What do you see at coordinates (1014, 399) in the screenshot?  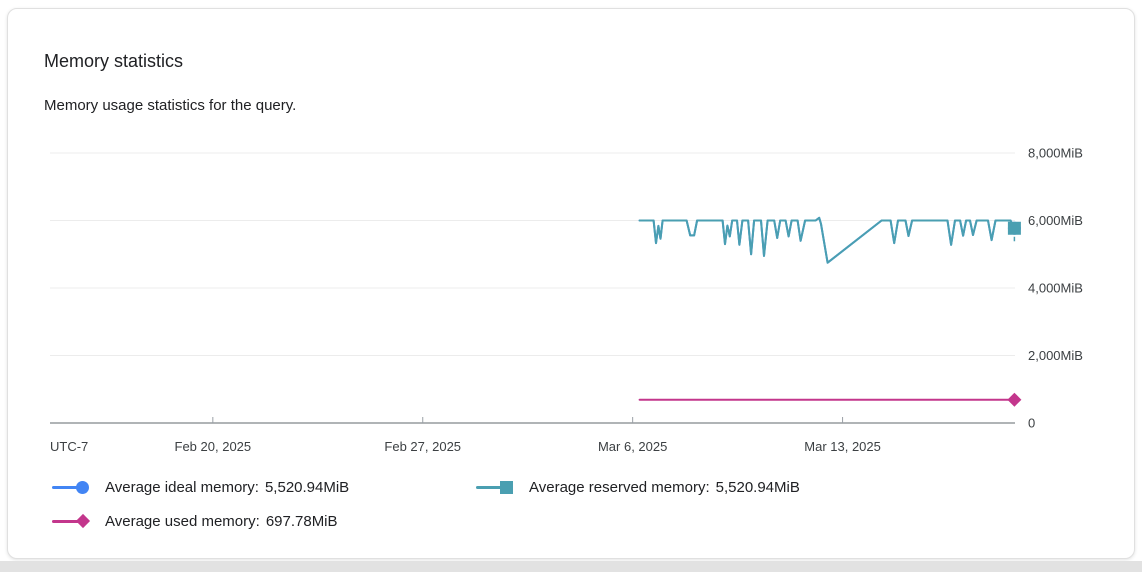 I see `end-marker-used` at bounding box center [1014, 399].